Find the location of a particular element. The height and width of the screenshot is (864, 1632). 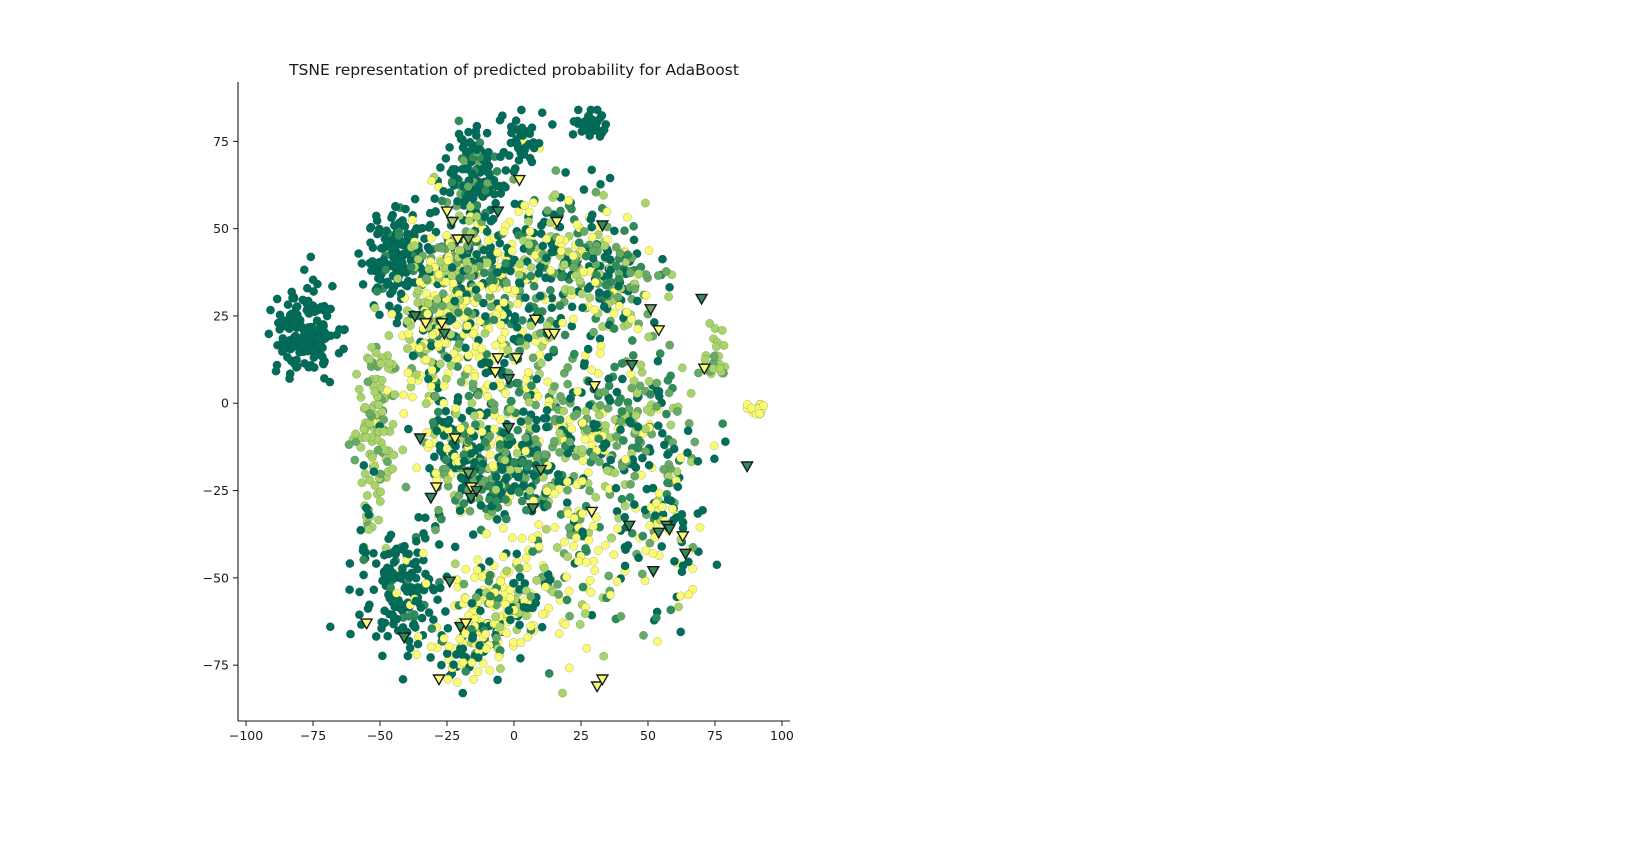

data-point-2017 is located at coordinates (568, 367).